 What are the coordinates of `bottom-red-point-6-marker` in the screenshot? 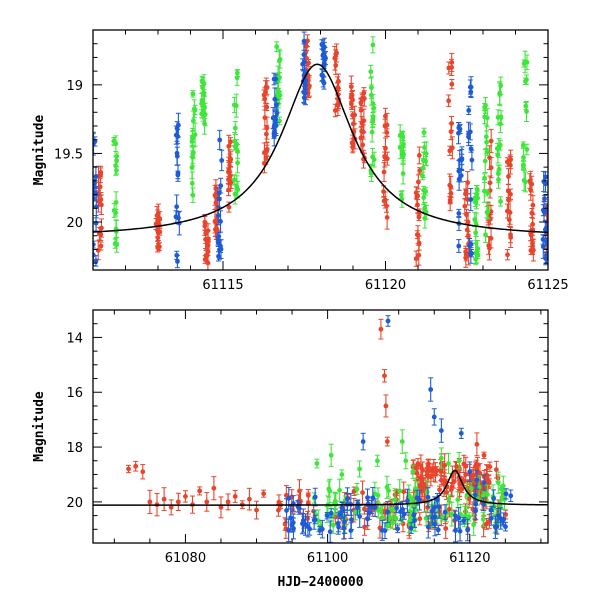 It's located at (171, 507).